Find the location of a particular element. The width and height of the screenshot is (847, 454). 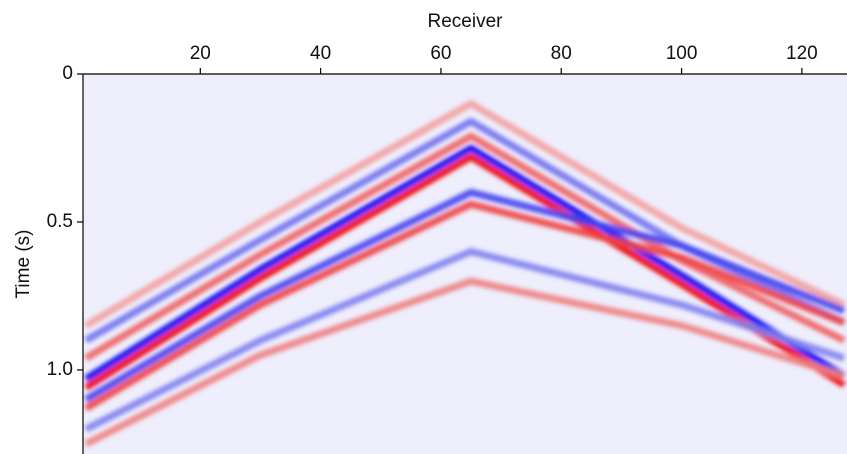

y-tick-label: 0 is located at coordinates (67, 73).